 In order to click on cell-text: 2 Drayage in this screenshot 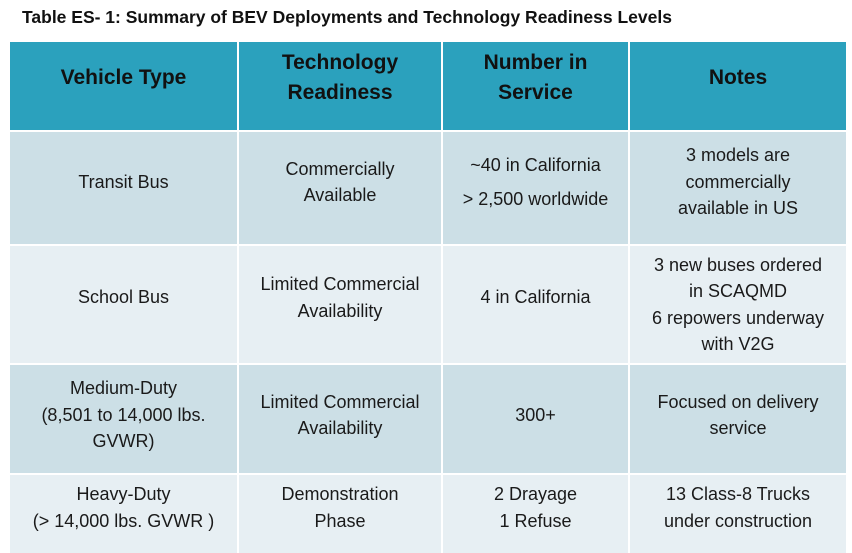, I will do `click(535, 494)`.